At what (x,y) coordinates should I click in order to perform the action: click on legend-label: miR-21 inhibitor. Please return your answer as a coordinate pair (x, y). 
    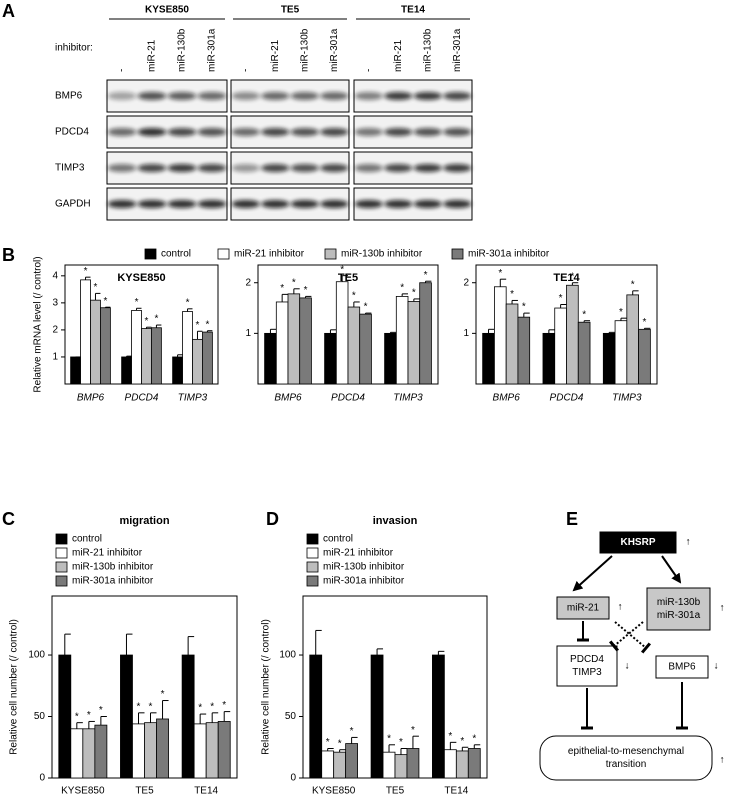
    Looking at the image, I should click on (107, 553).